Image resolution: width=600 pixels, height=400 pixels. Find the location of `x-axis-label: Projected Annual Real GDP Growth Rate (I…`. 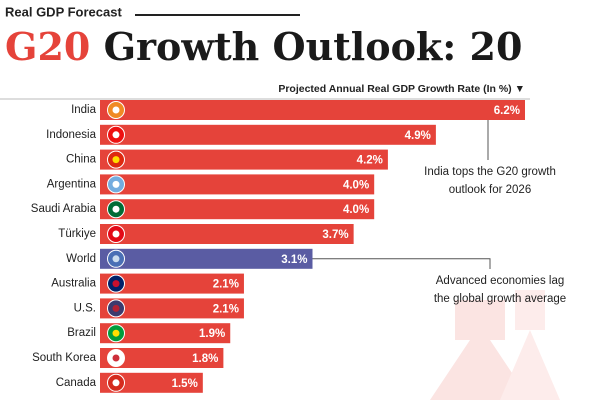

x-axis-label: Projected Annual Real GDP Growth Rate (I… is located at coordinates (401, 89).